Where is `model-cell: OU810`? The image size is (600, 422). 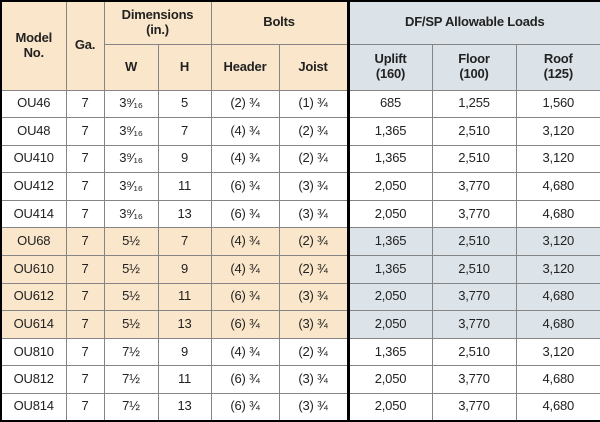
model-cell: OU810 is located at coordinates (33, 352).